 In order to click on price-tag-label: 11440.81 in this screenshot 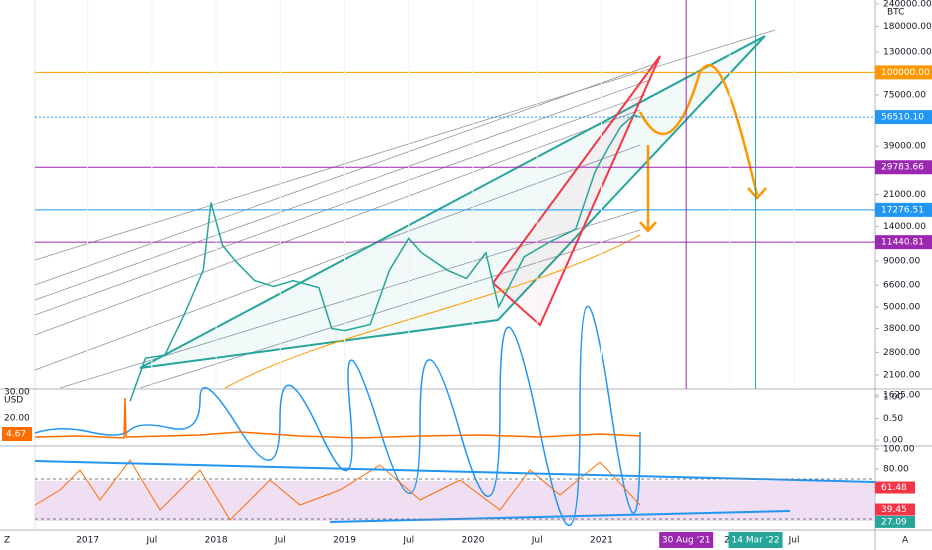, I will do `click(902, 243)`.